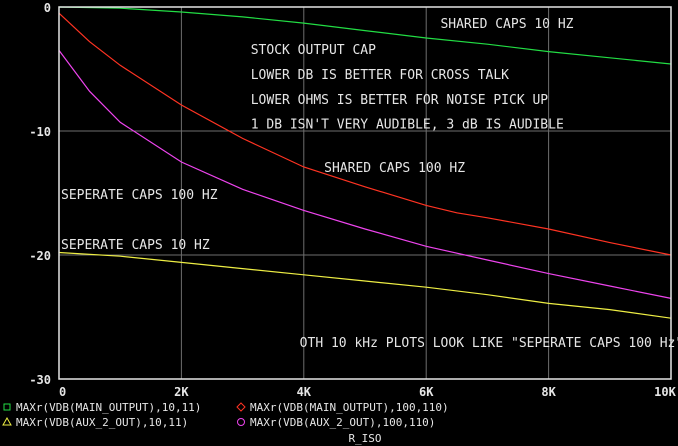  I want to click on diamond-marker-icon, so click(241, 407).